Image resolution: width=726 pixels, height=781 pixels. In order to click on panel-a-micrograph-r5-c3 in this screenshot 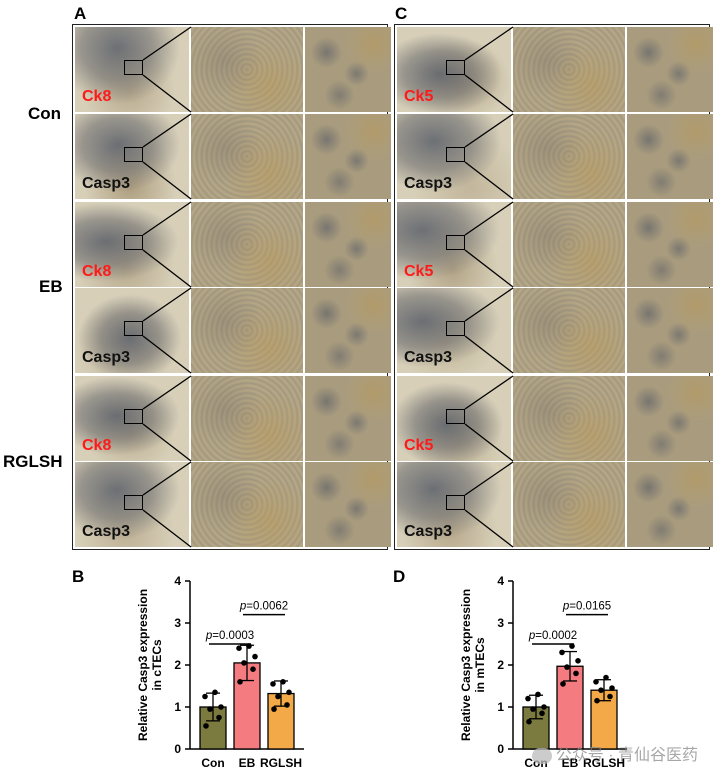, I will do `click(348, 418)`.